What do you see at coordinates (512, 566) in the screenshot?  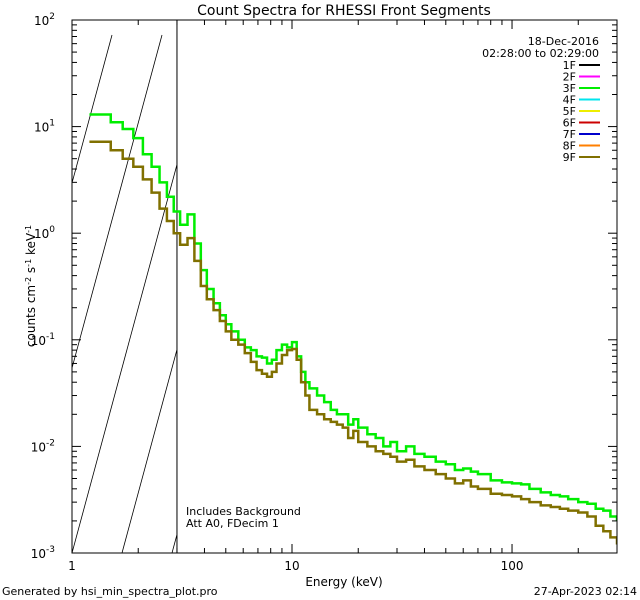 I see `x-tick-label: 100` at bounding box center [512, 566].